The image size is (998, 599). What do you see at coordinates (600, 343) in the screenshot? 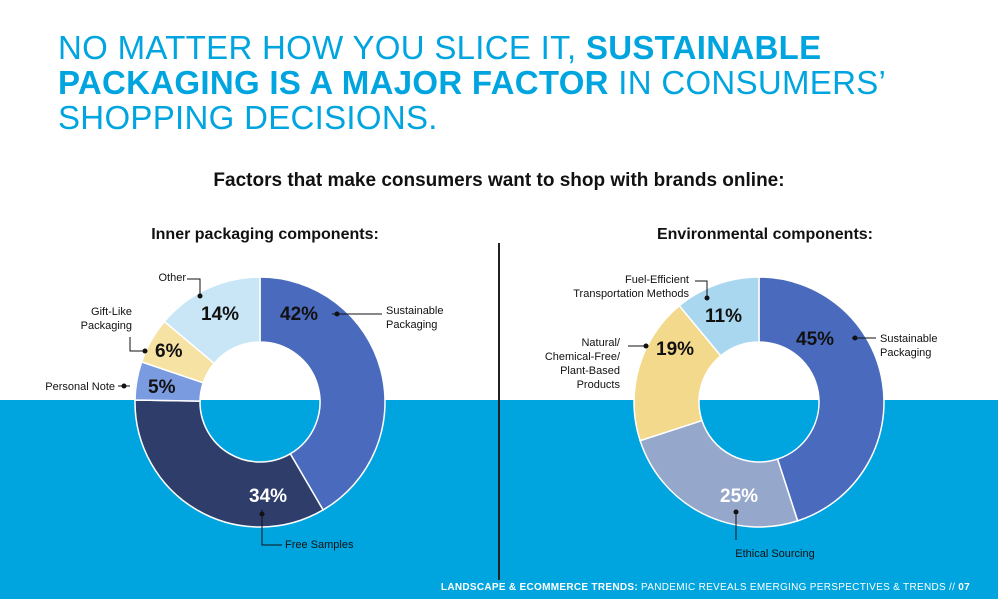
I see `label-natural-line1: Natural/` at bounding box center [600, 343].